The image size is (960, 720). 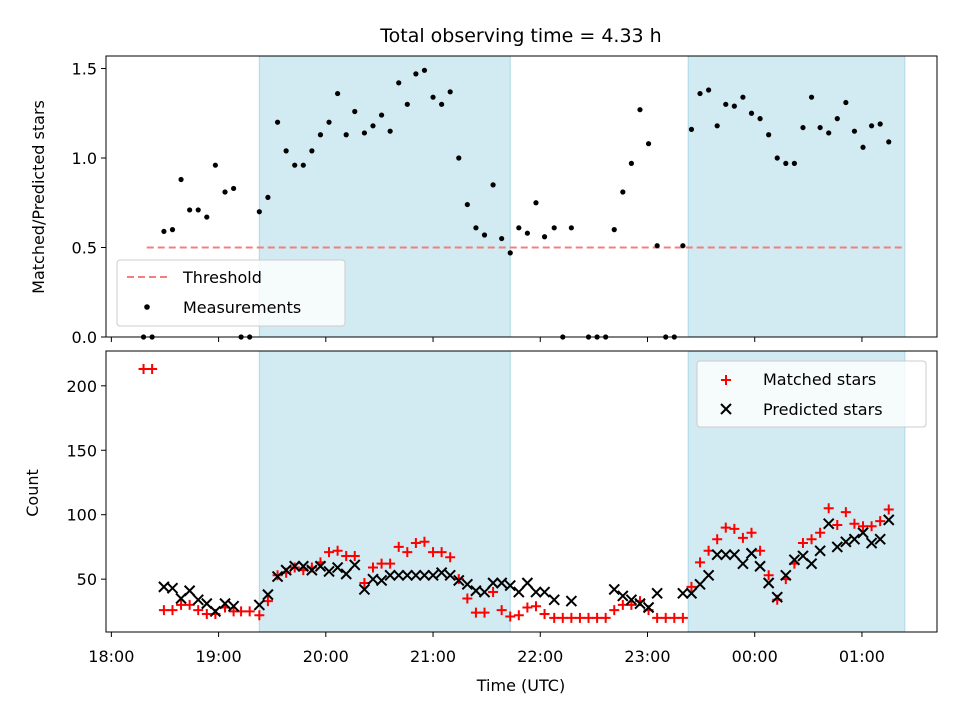 I want to click on ratio-legend-box, so click(x=231, y=293).